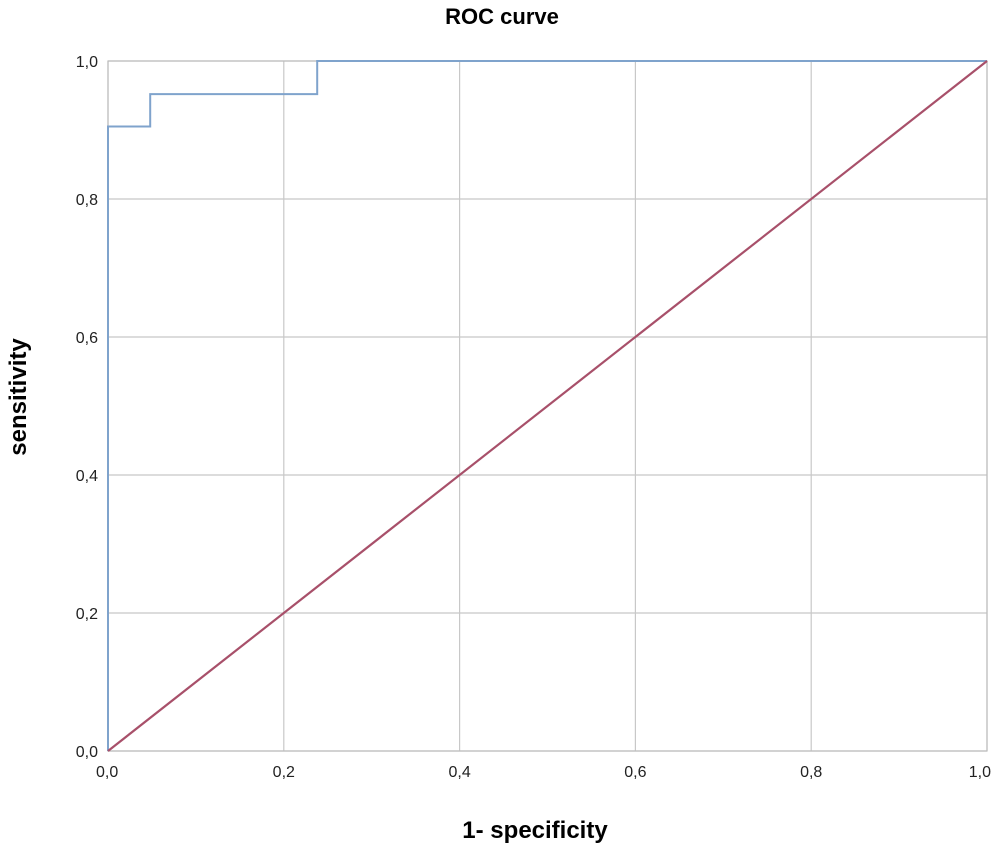  Describe the element at coordinates (459, 772) in the screenshot. I see `x-tick-label: 0,4` at that location.